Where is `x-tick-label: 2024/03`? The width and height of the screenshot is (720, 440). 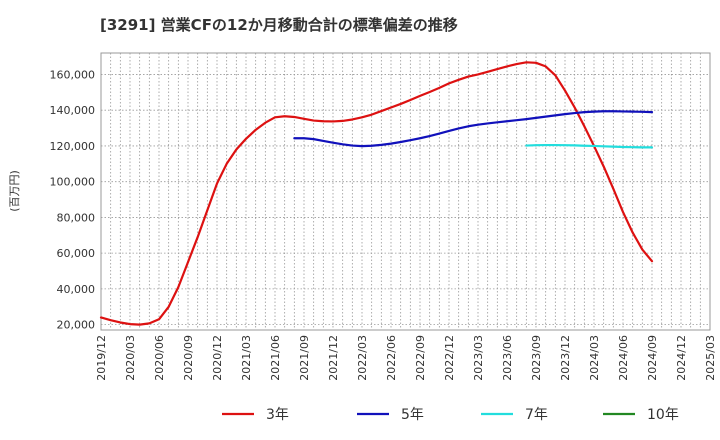 x-tick-label: 2024/03 is located at coordinates (594, 358).